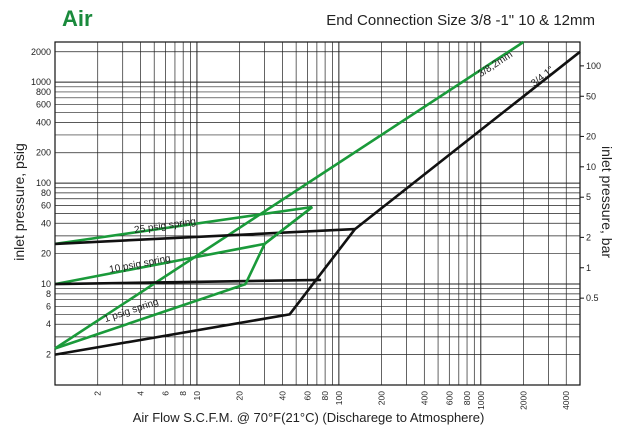  What do you see at coordinates (183, 393) in the screenshot?
I see `x-tick-label: 8` at bounding box center [183, 393].